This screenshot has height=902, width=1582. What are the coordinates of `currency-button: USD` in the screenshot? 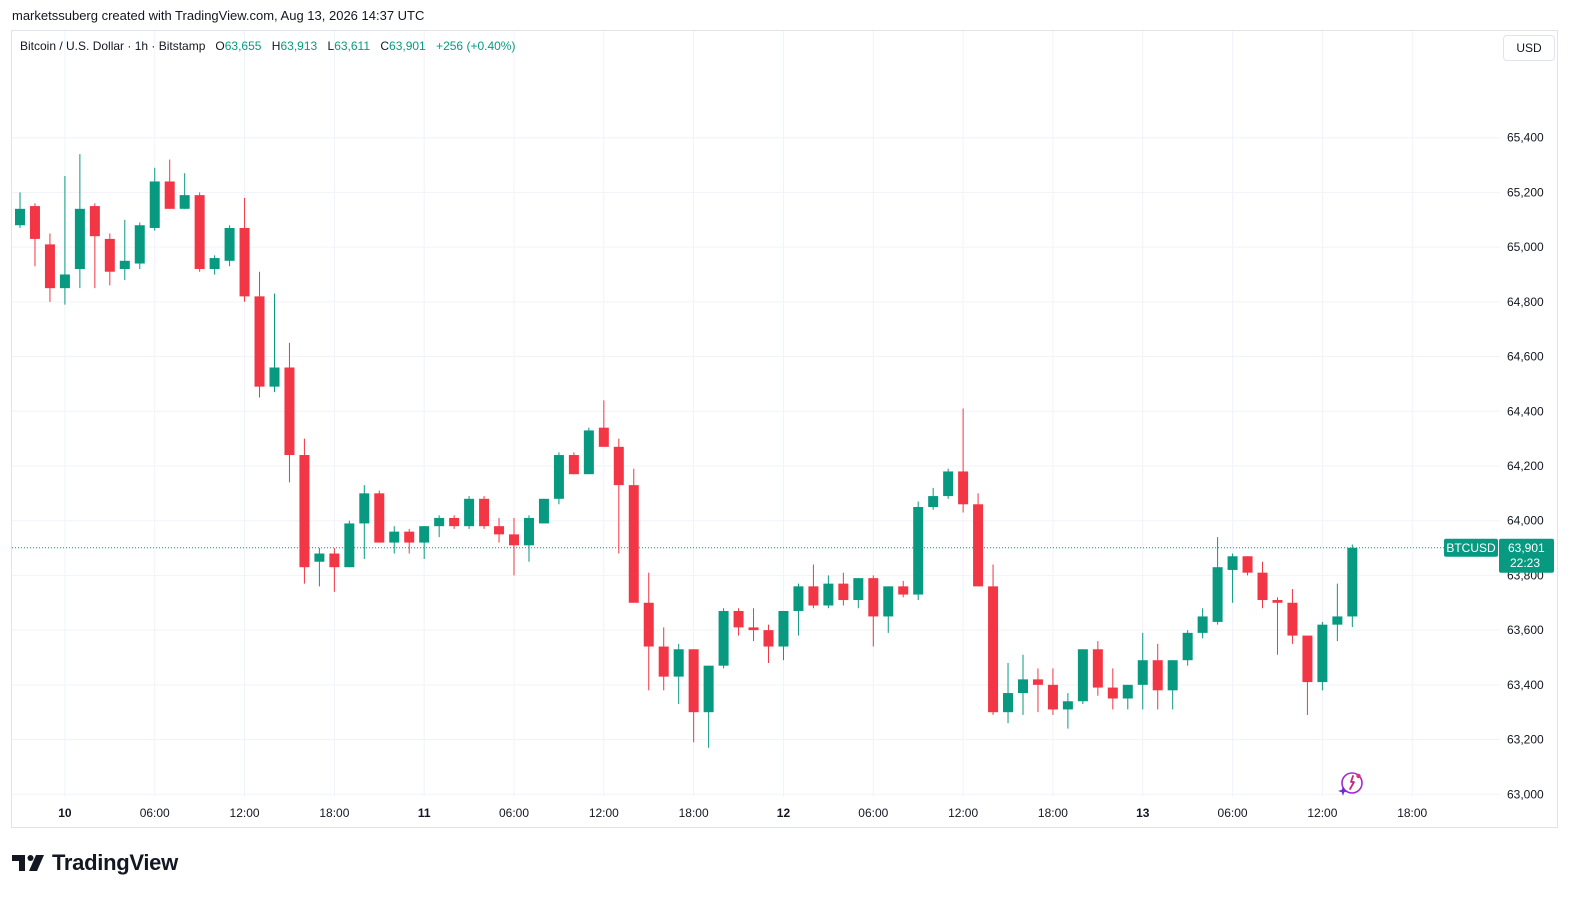 It's located at (1529, 48).